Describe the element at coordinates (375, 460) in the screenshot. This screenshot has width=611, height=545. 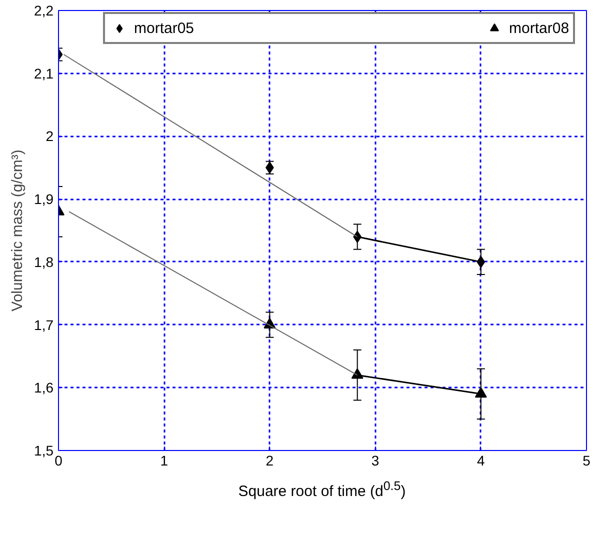
I see `x-tick-label: 3` at that location.